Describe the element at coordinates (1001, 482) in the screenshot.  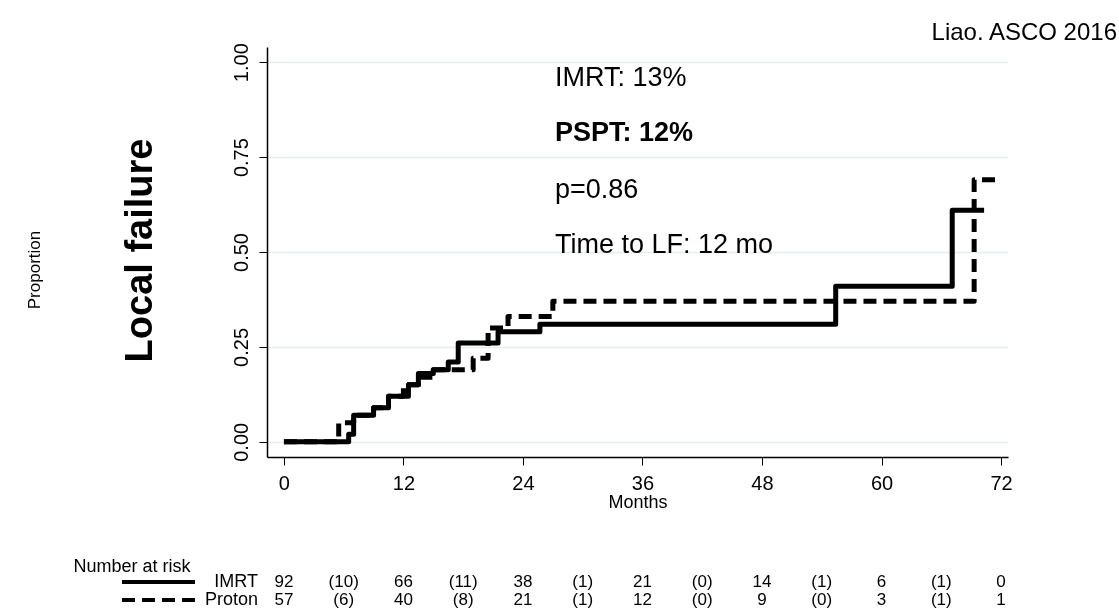
I see `x-tick-label: 72` at that location.